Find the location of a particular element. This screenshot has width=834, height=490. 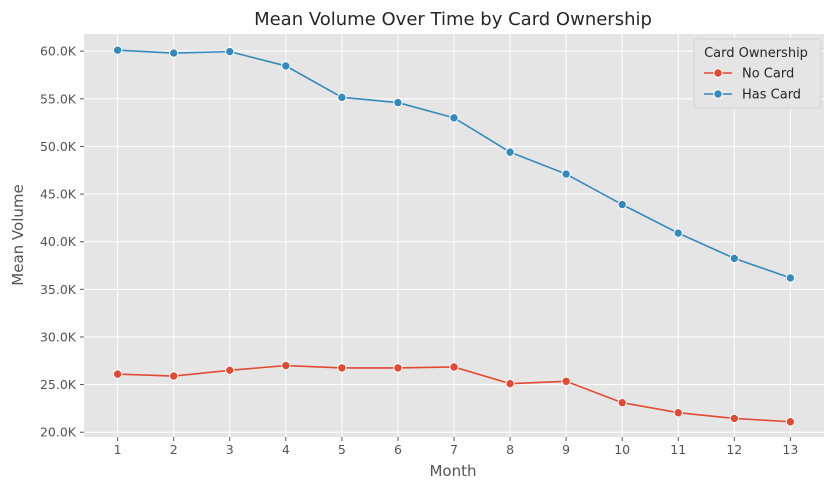

x-tick-label: 12 is located at coordinates (734, 449).